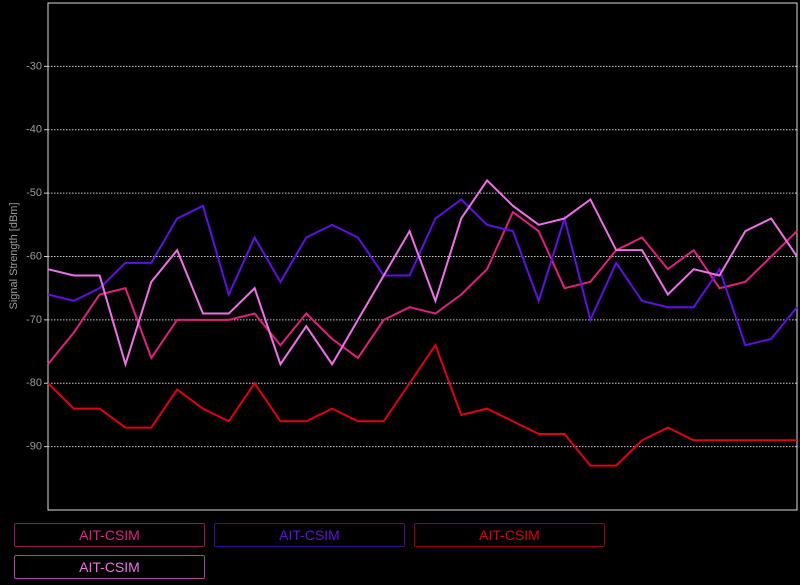  What do you see at coordinates (34, 256) in the screenshot?
I see `y-tick-label: -60` at bounding box center [34, 256].